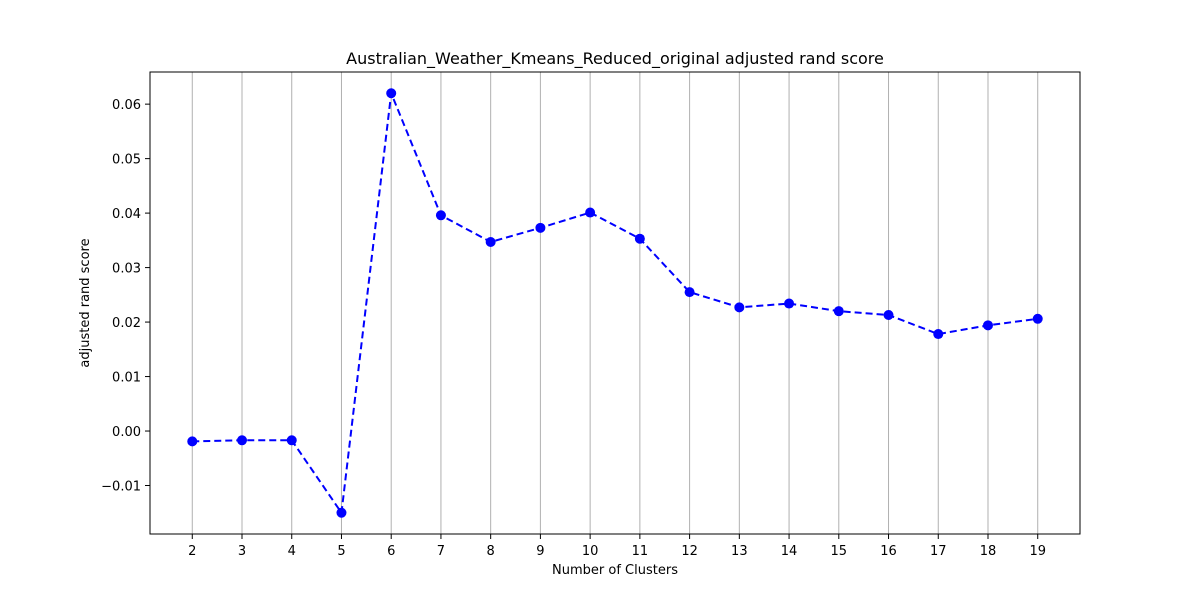 Image resolution: width=1200 pixels, height=600 pixels. I want to click on x-tick-label: 6, so click(391, 551).